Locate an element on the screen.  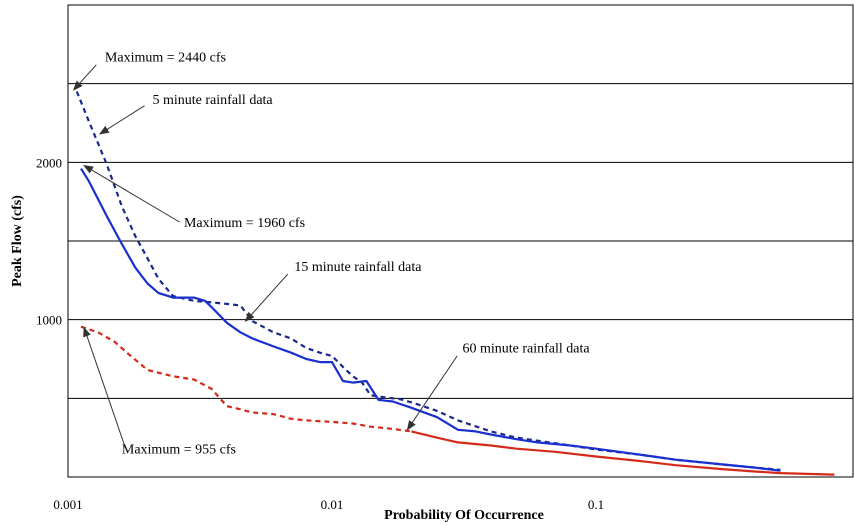
anno-60min-arrow is located at coordinates (432, 393).